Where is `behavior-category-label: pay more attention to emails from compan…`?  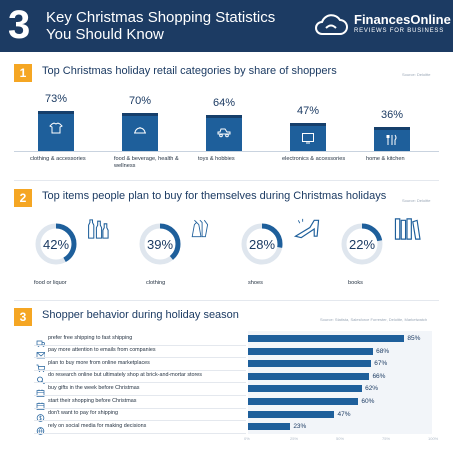
behavior-category-label: pay more attention to emails from compan… is located at coordinates (102, 350).